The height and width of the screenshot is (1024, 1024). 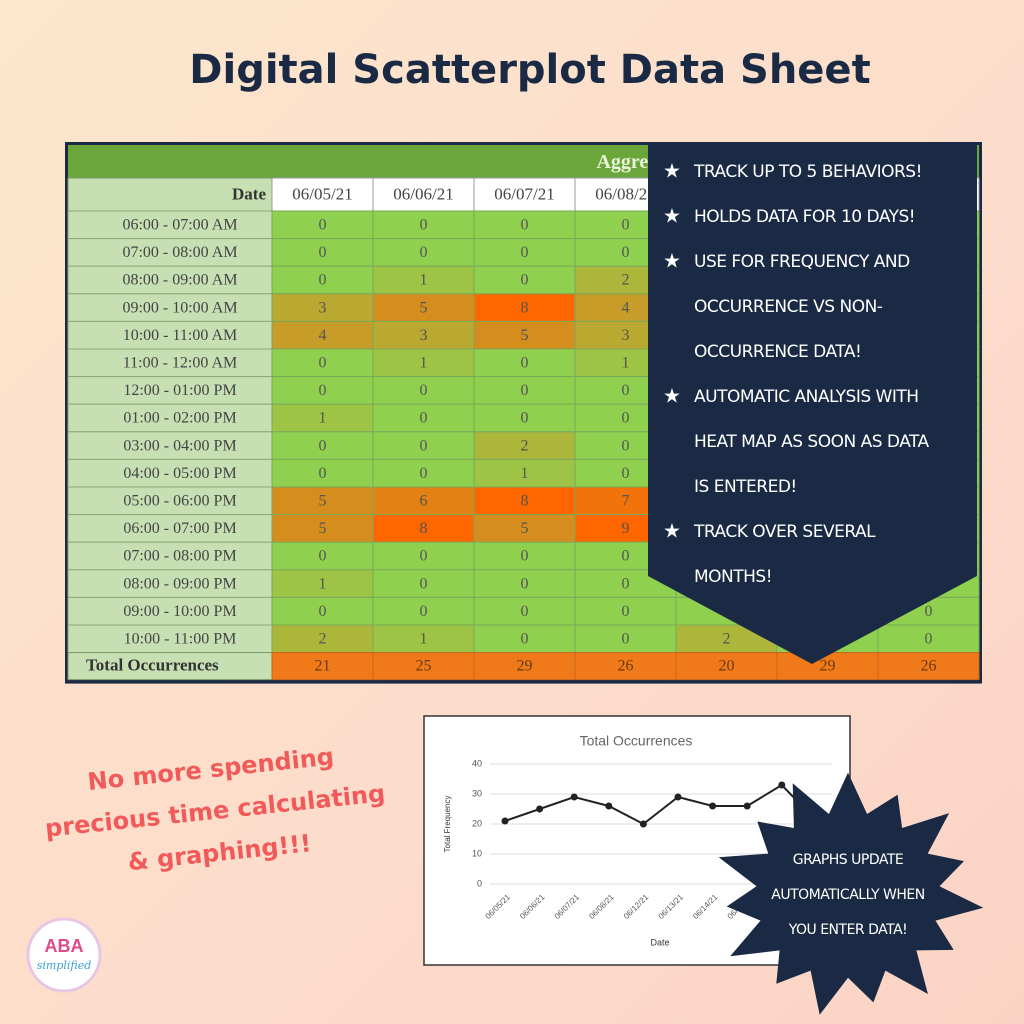 What do you see at coordinates (179, 307) in the screenshot?
I see `time-label: 09:00 - 10:00 AM` at bounding box center [179, 307].